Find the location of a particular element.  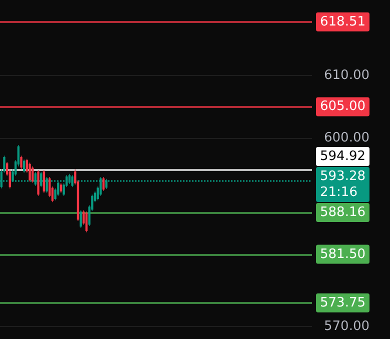

ref-line-label: 594.92 is located at coordinates (343, 156).